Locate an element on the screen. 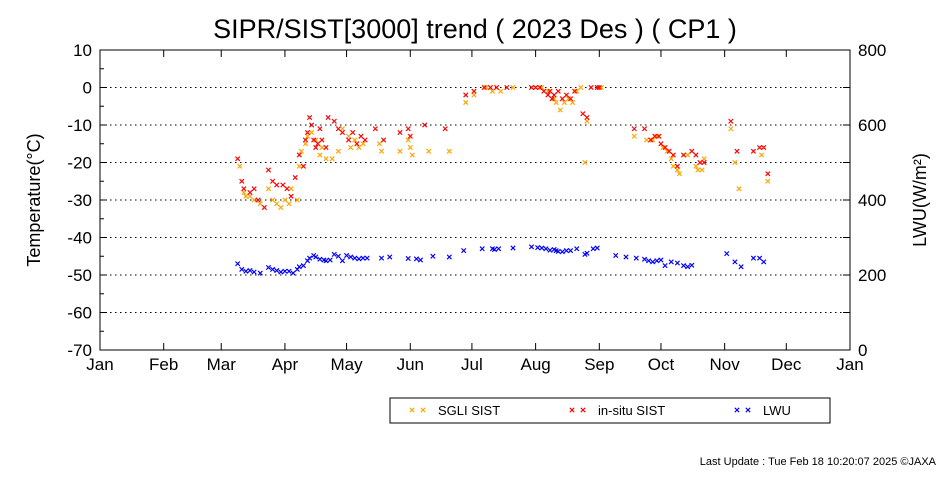 The width and height of the screenshot is (950, 480). y-tick-label: 10 is located at coordinates (82, 50).